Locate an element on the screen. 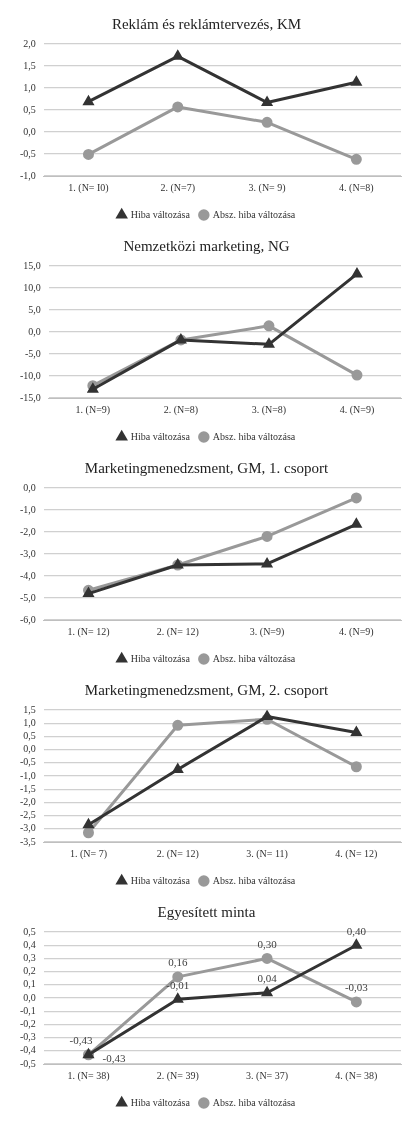 The width and height of the screenshot is (419, 1130). x-tick-label: 1. (N= I0) is located at coordinates (88, 187).